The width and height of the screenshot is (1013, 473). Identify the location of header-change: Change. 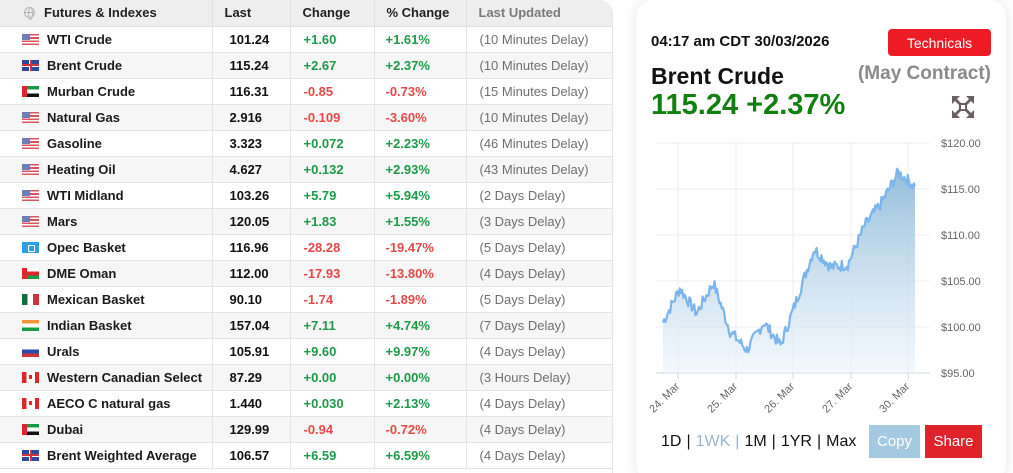
(332, 13).